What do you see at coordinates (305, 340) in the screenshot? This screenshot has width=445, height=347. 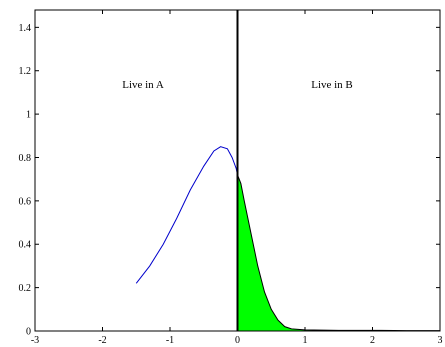 I see `x-tick-label: 1` at bounding box center [305, 340].